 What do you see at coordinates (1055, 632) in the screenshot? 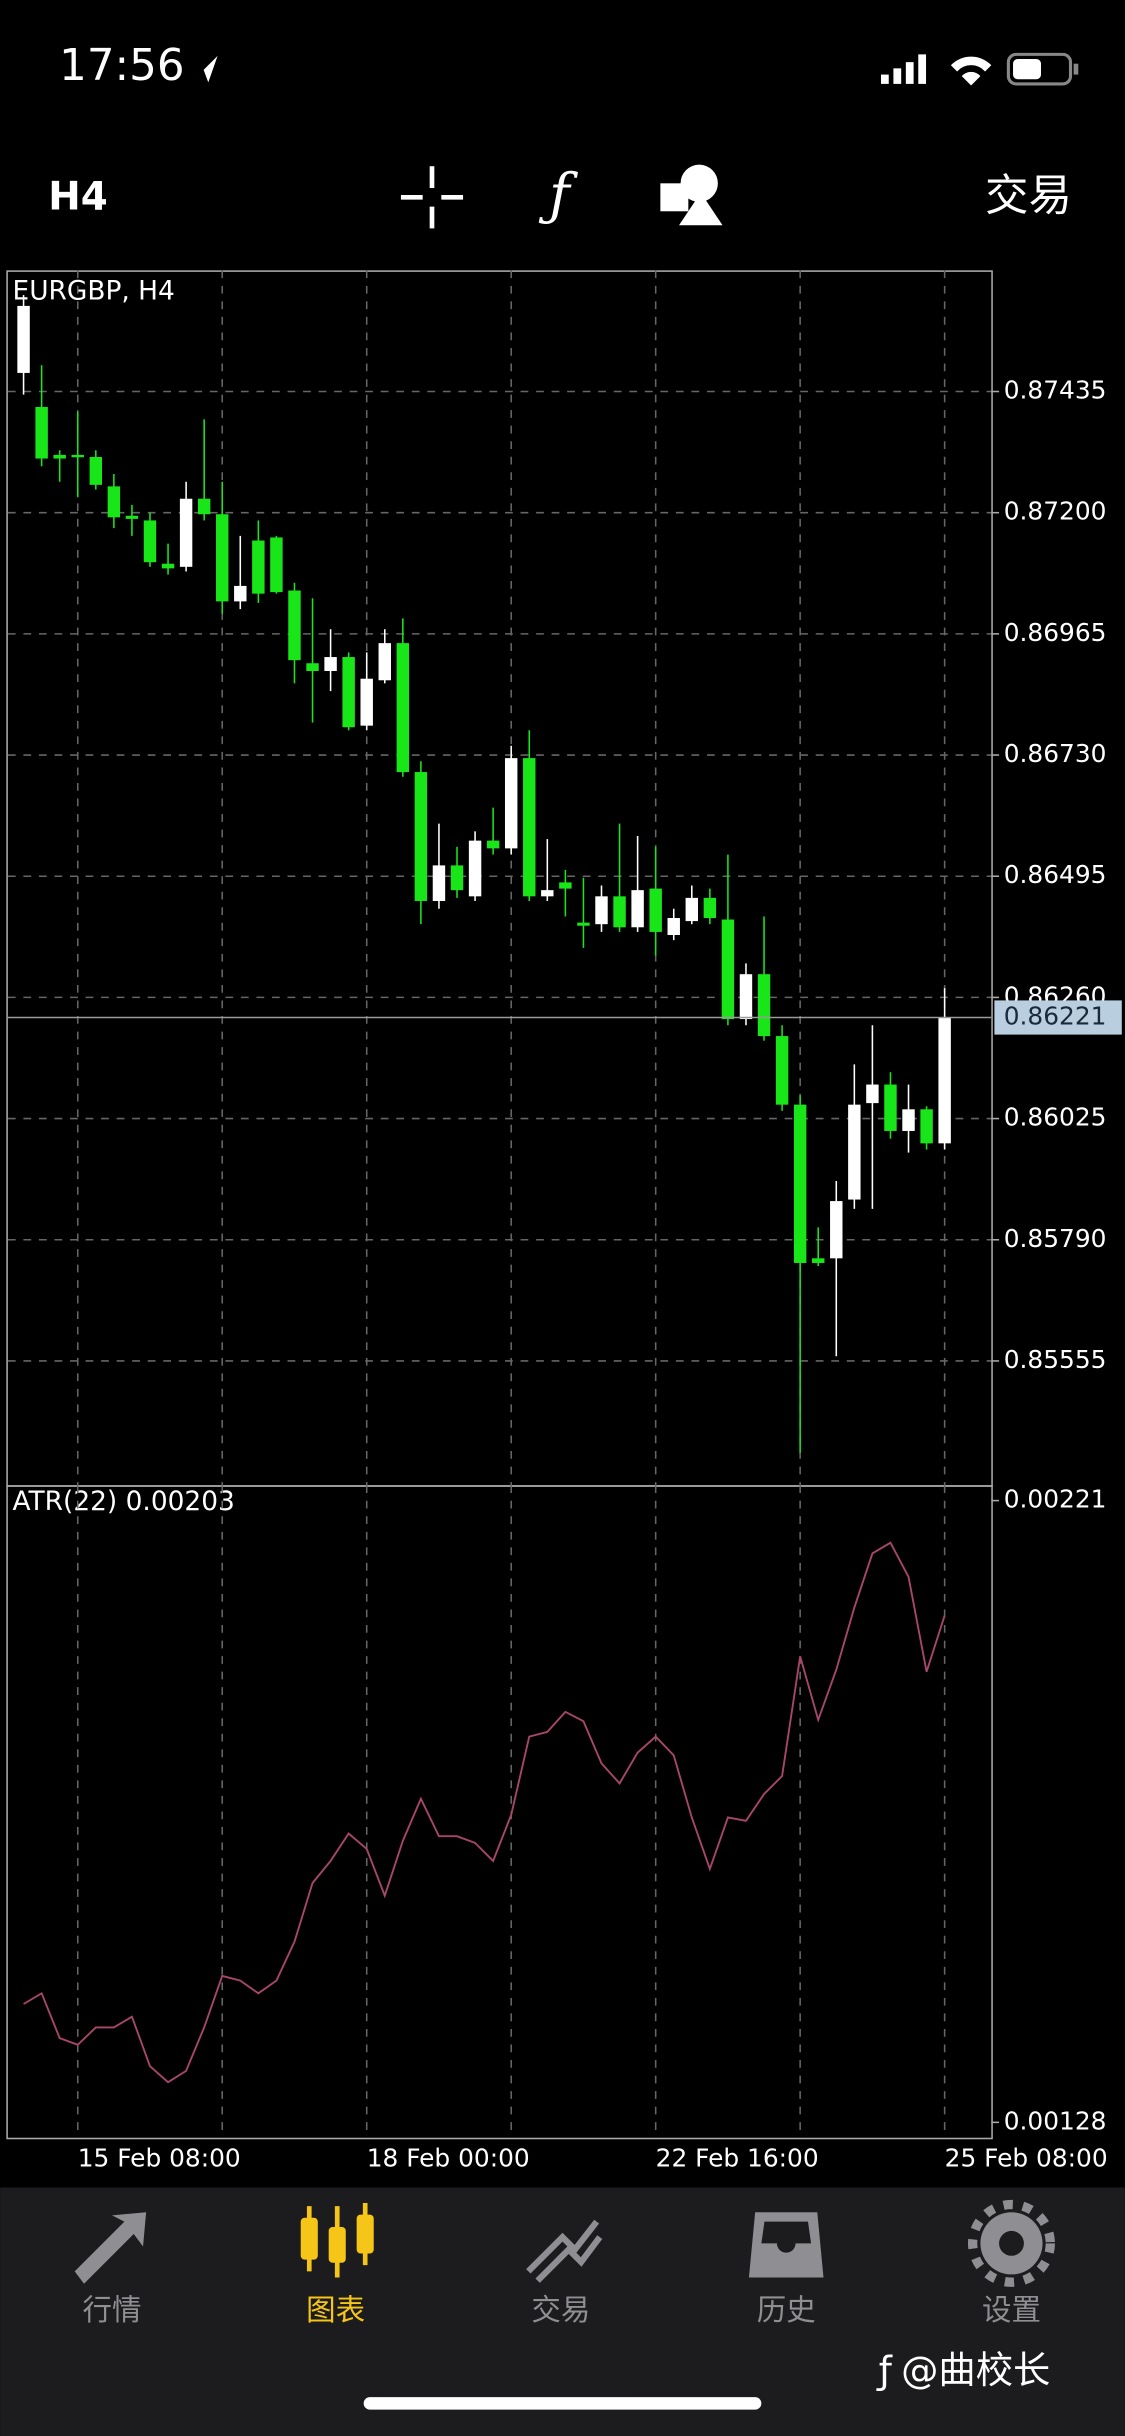
I see `y-tick-label: 0.86965` at bounding box center [1055, 632].